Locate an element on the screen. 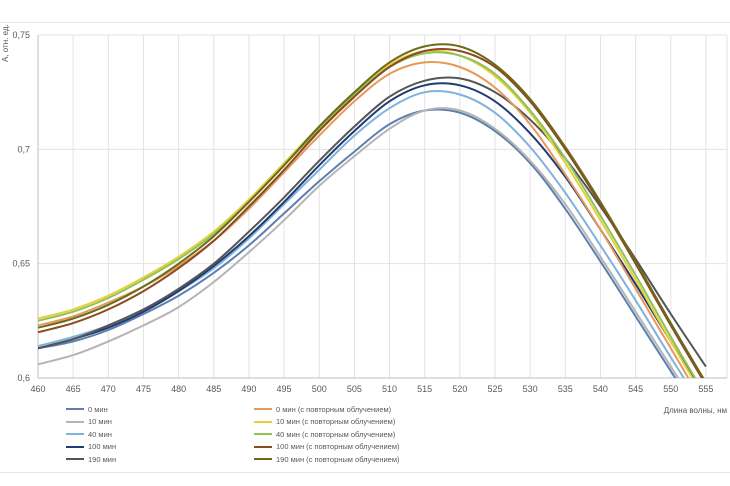  legend-label: 100 мин (с повторным облучением) is located at coordinates (338, 446).